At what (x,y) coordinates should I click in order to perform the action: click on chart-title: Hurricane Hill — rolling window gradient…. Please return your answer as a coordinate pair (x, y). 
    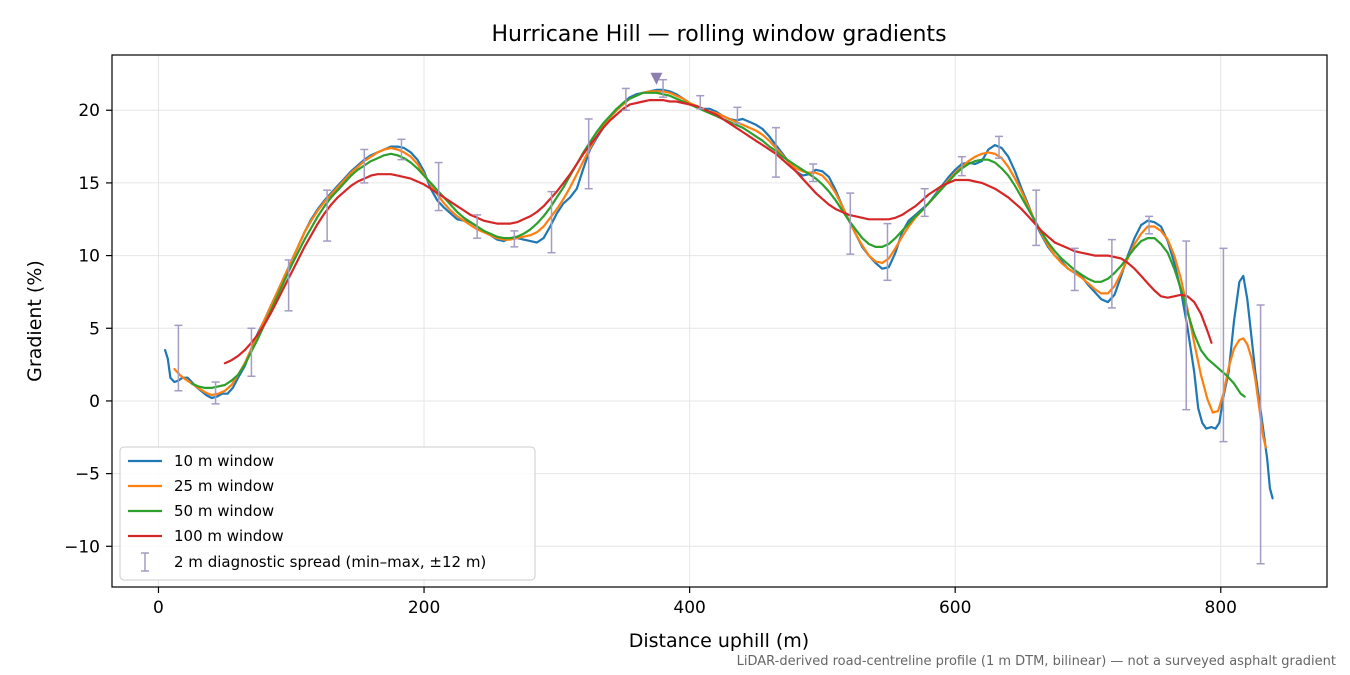
    Looking at the image, I should click on (718, 34).